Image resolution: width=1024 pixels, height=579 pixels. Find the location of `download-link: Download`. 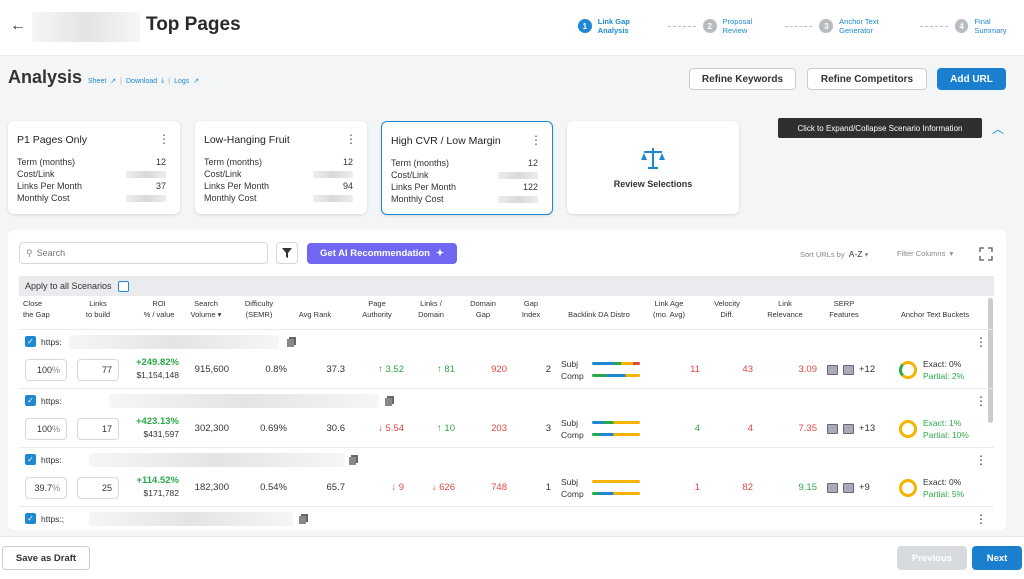

download-link: Download is located at coordinates (142, 81).